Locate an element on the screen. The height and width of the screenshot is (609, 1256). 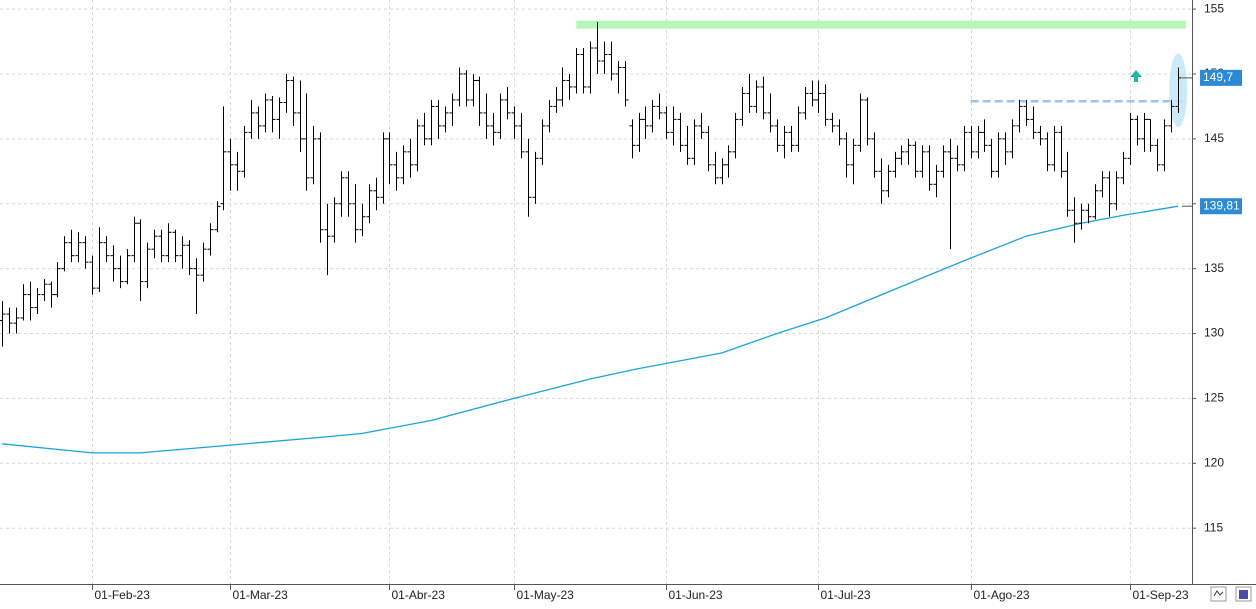
y-tick-label: 145 is located at coordinates (1214, 138).